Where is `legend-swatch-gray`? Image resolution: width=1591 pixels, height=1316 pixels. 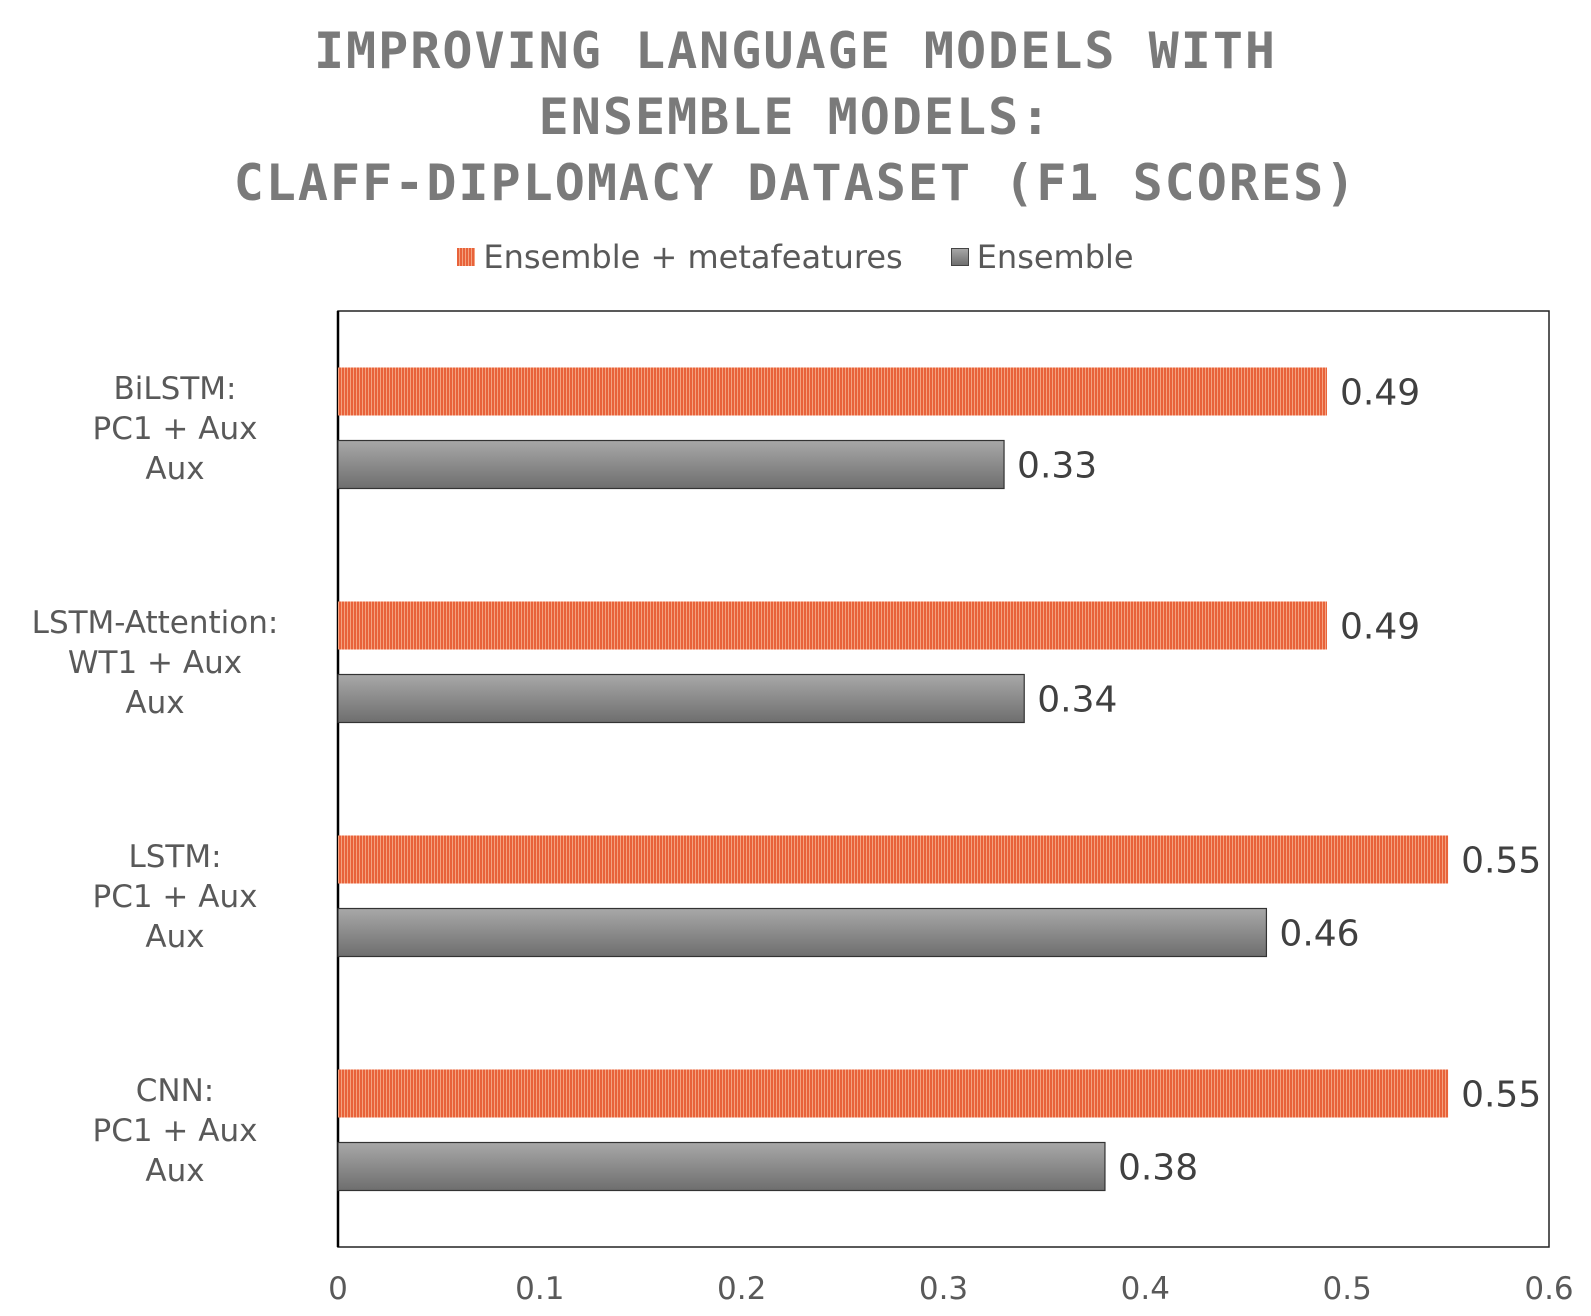
legend-swatch-gray is located at coordinates (959, 257).